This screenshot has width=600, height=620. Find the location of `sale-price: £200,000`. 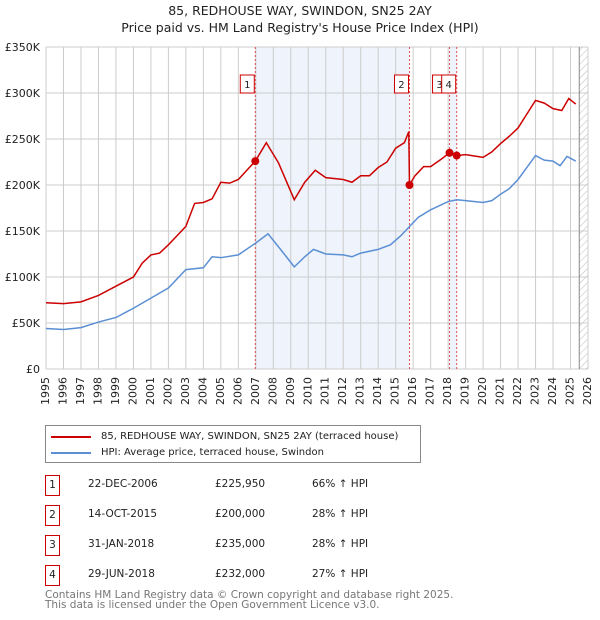

sale-price: £200,000 is located at coordinates (240, 514).